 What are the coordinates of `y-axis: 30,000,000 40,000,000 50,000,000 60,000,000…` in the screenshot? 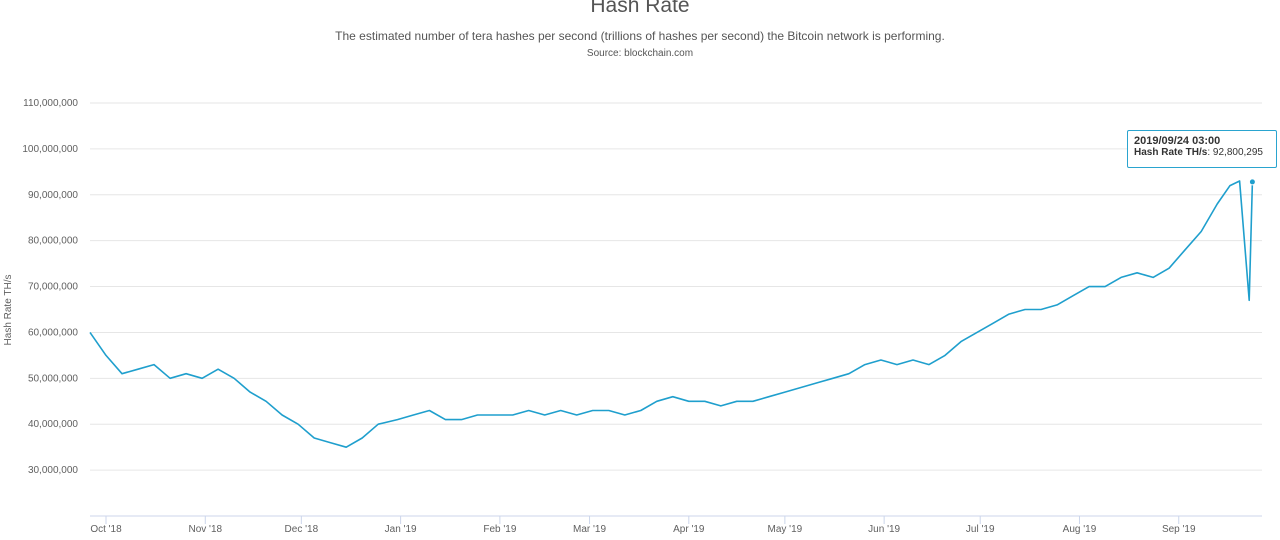 It's located at (50, 287).